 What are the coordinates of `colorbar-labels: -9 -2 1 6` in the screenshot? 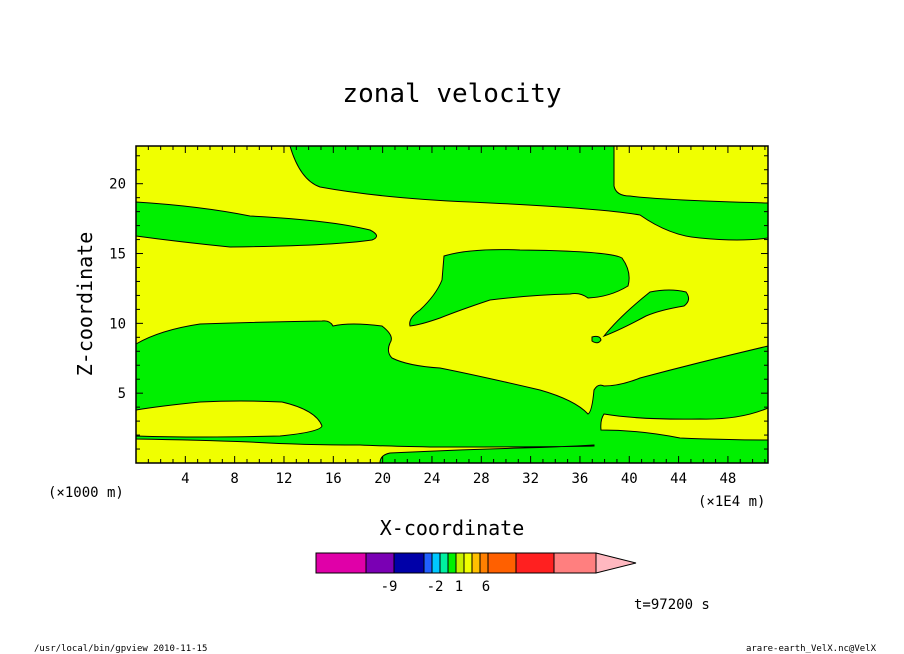 It's located at (436, 587).